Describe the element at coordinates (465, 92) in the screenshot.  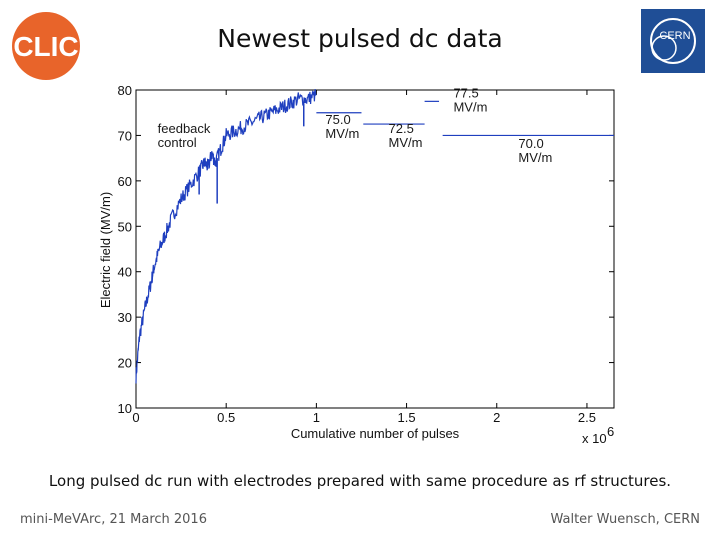
I see `chart-annotation: 77.5` at that location.